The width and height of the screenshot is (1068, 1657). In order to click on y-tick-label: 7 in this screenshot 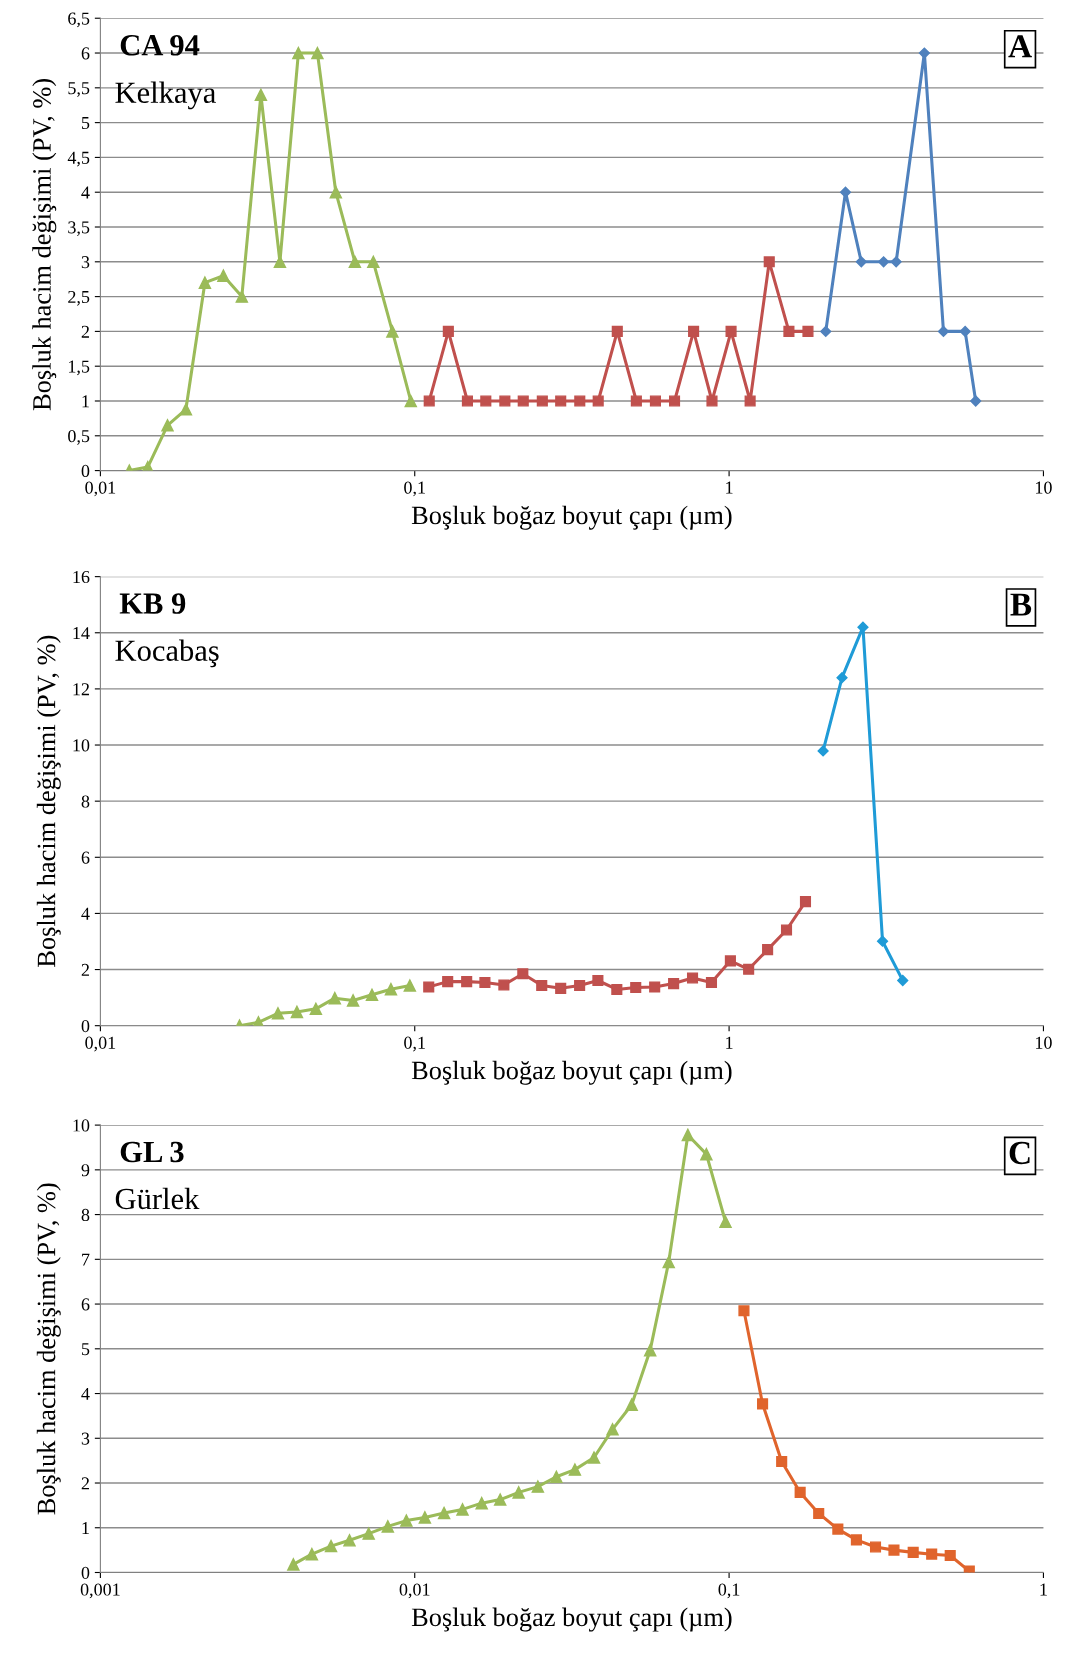, I will do `click(86, 1259)`.